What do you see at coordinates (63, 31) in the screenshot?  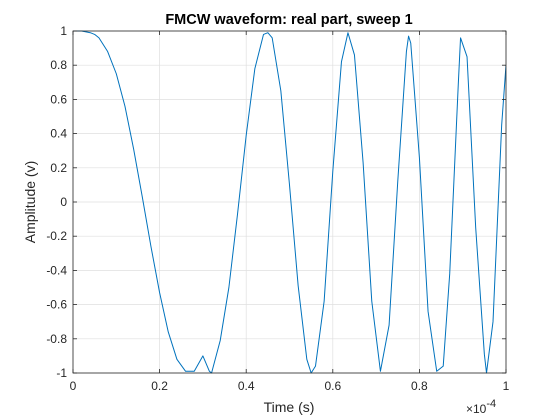 I see `y-tick-label: 1` at bounding box center [63, 31].